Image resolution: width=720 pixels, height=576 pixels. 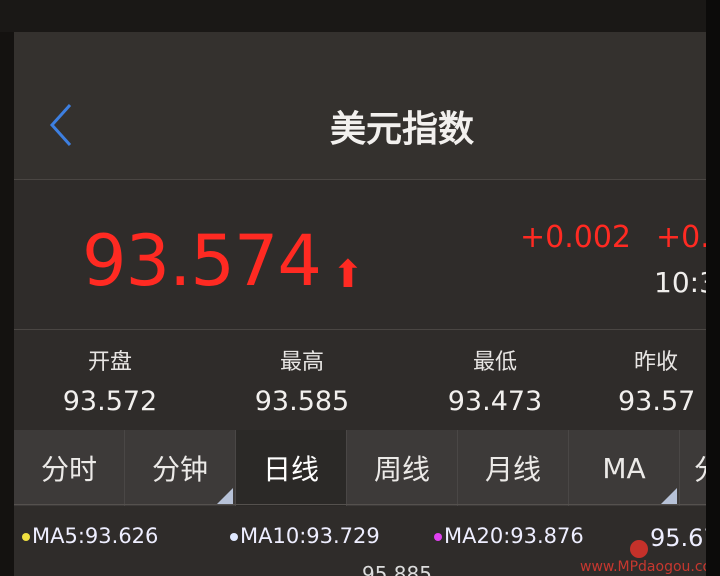 I want to click on price-change-percent: +0.0, so click(x=681, y=237).